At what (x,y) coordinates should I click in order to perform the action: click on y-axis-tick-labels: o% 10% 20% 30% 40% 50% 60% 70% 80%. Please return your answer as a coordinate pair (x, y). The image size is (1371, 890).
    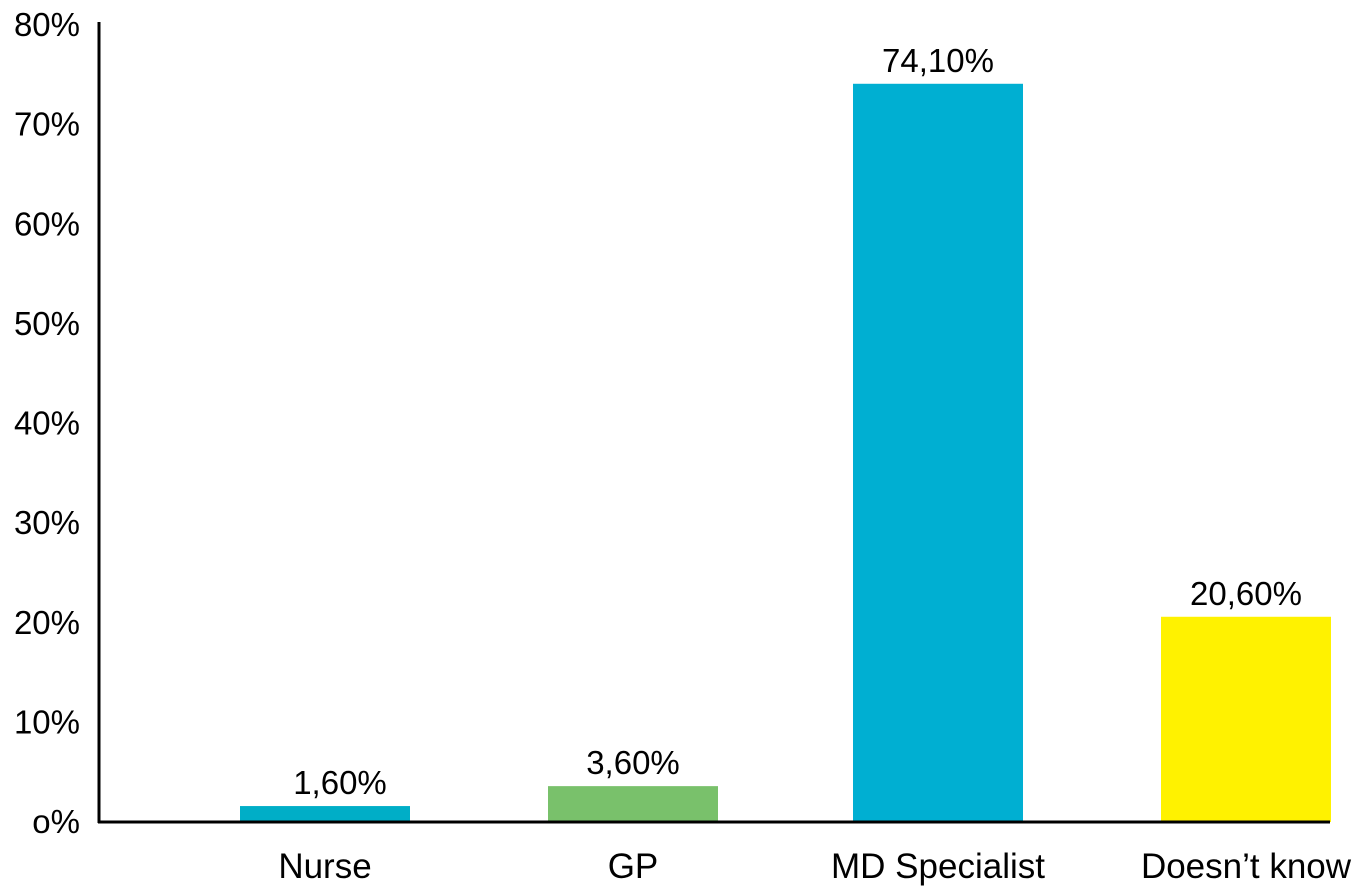
    Looking at the image, I should click on (47, 423).